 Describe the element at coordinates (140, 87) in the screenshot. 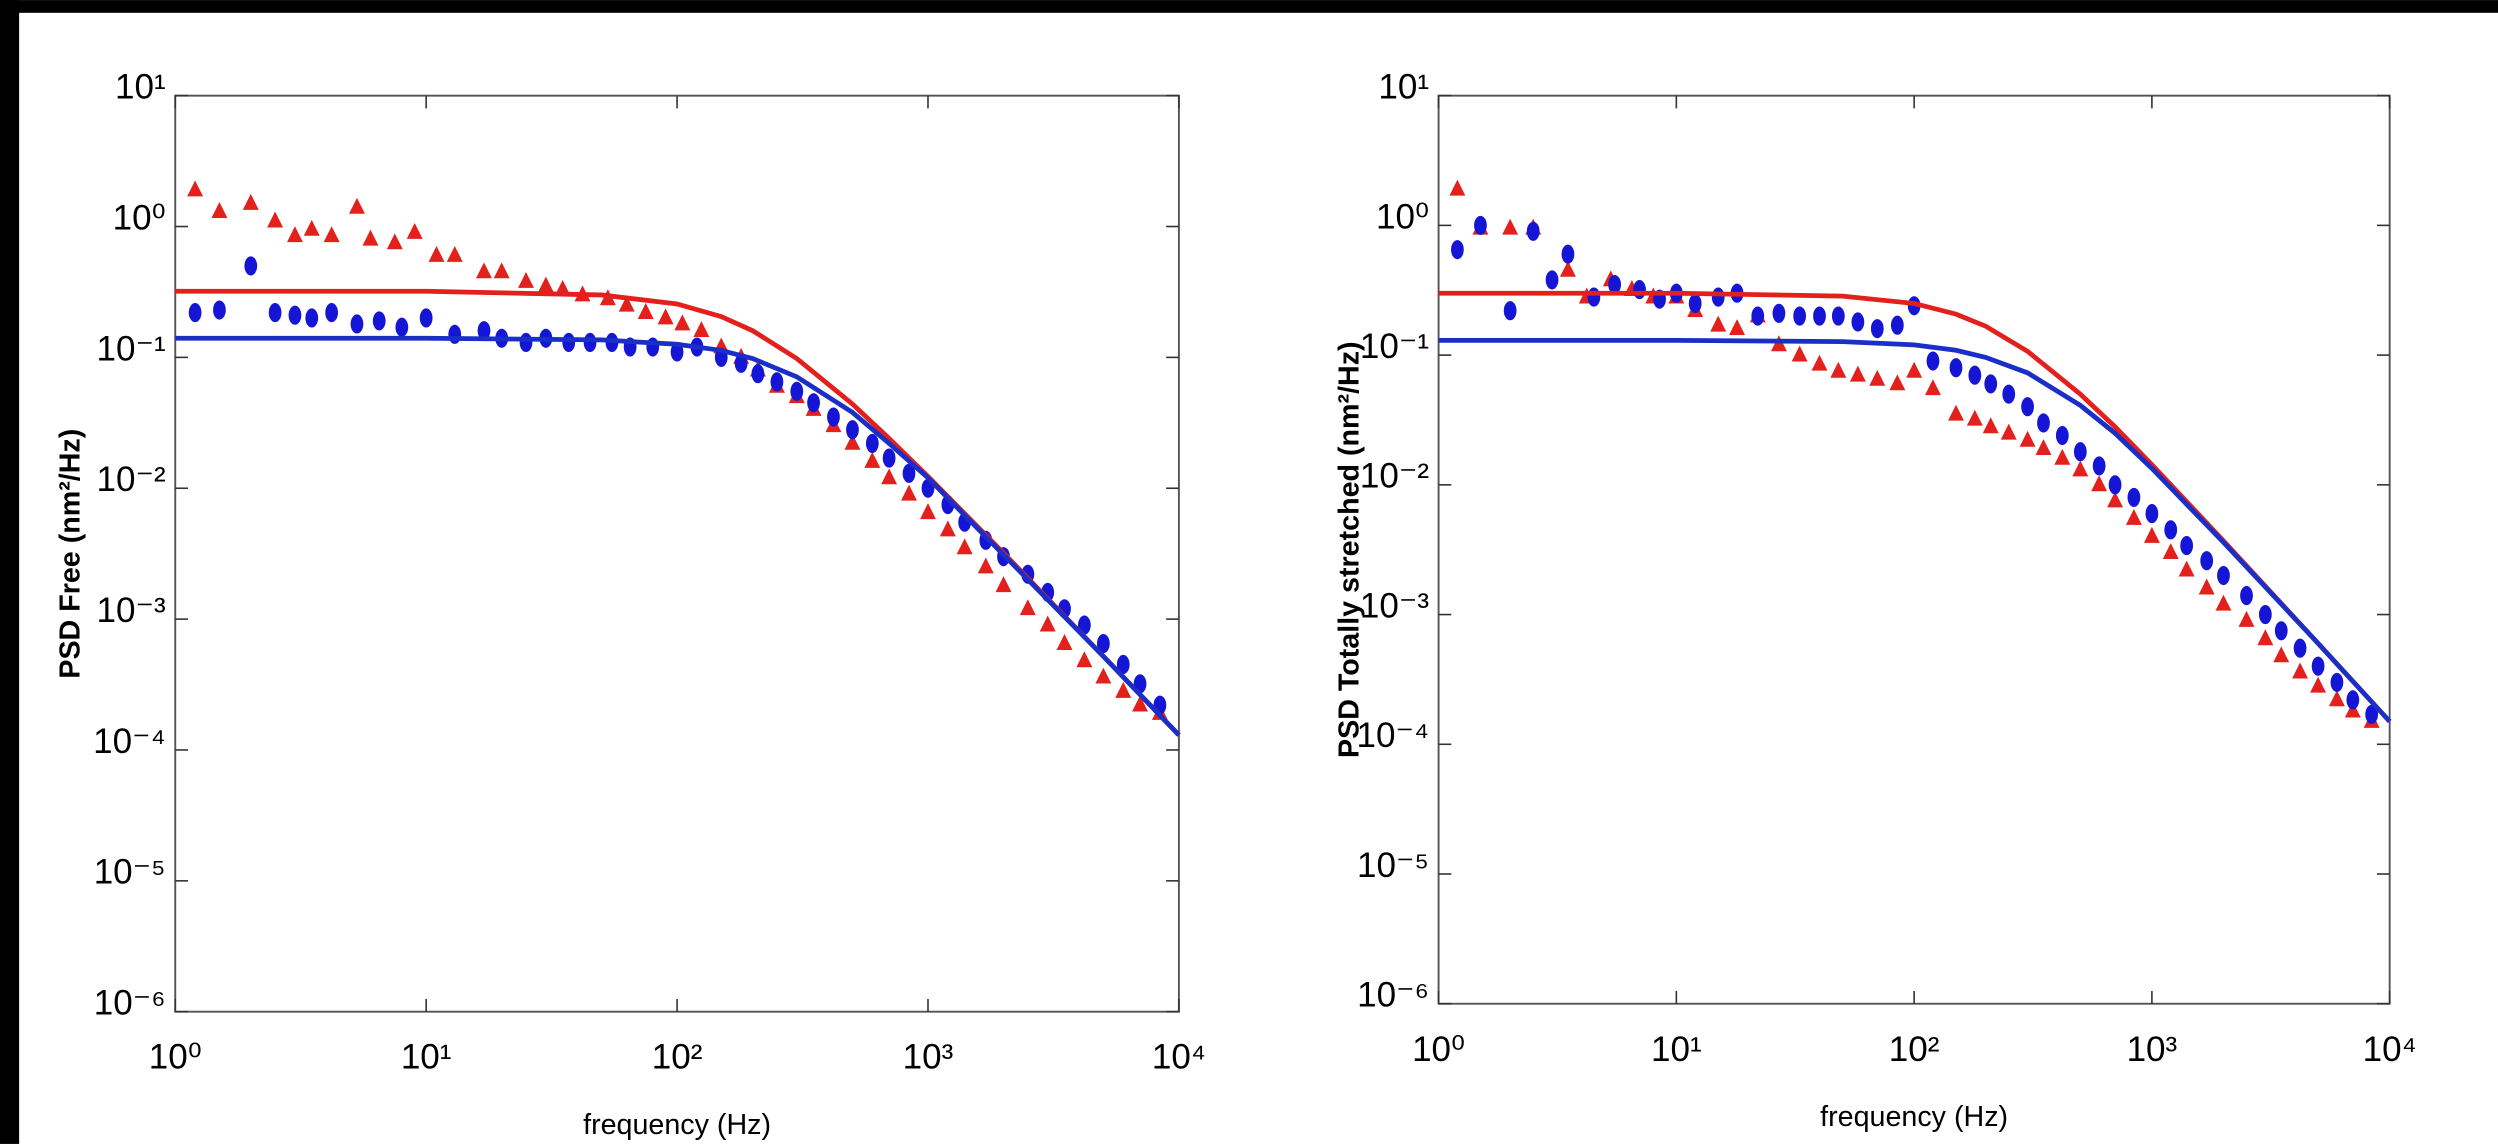

I see `y-tick-label: 10¹` at that location.